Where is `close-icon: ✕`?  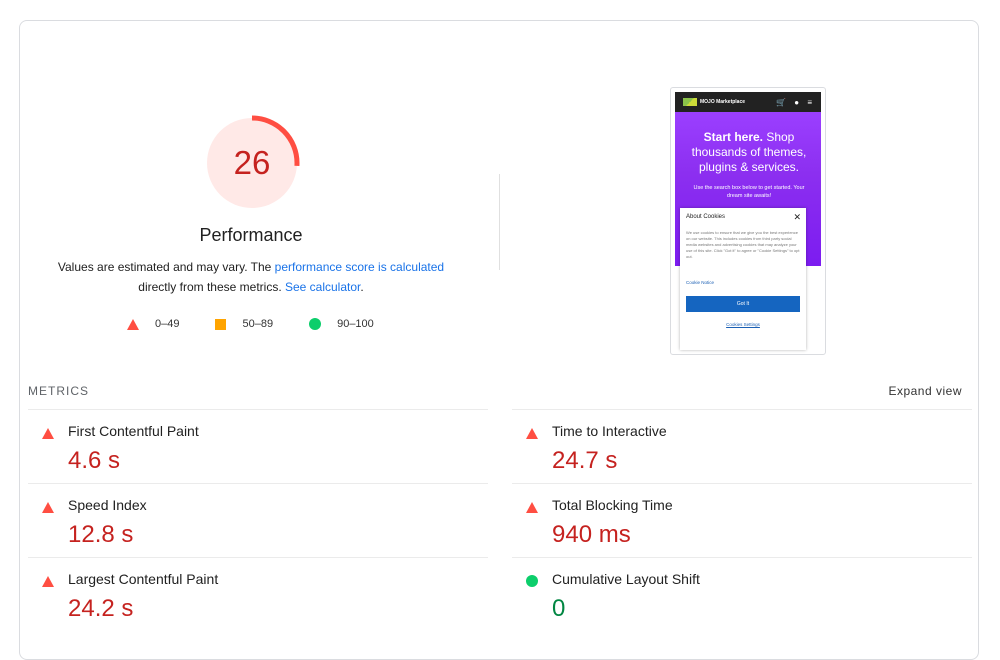
close-icon: ✕ is located at coordinates (797, 217).